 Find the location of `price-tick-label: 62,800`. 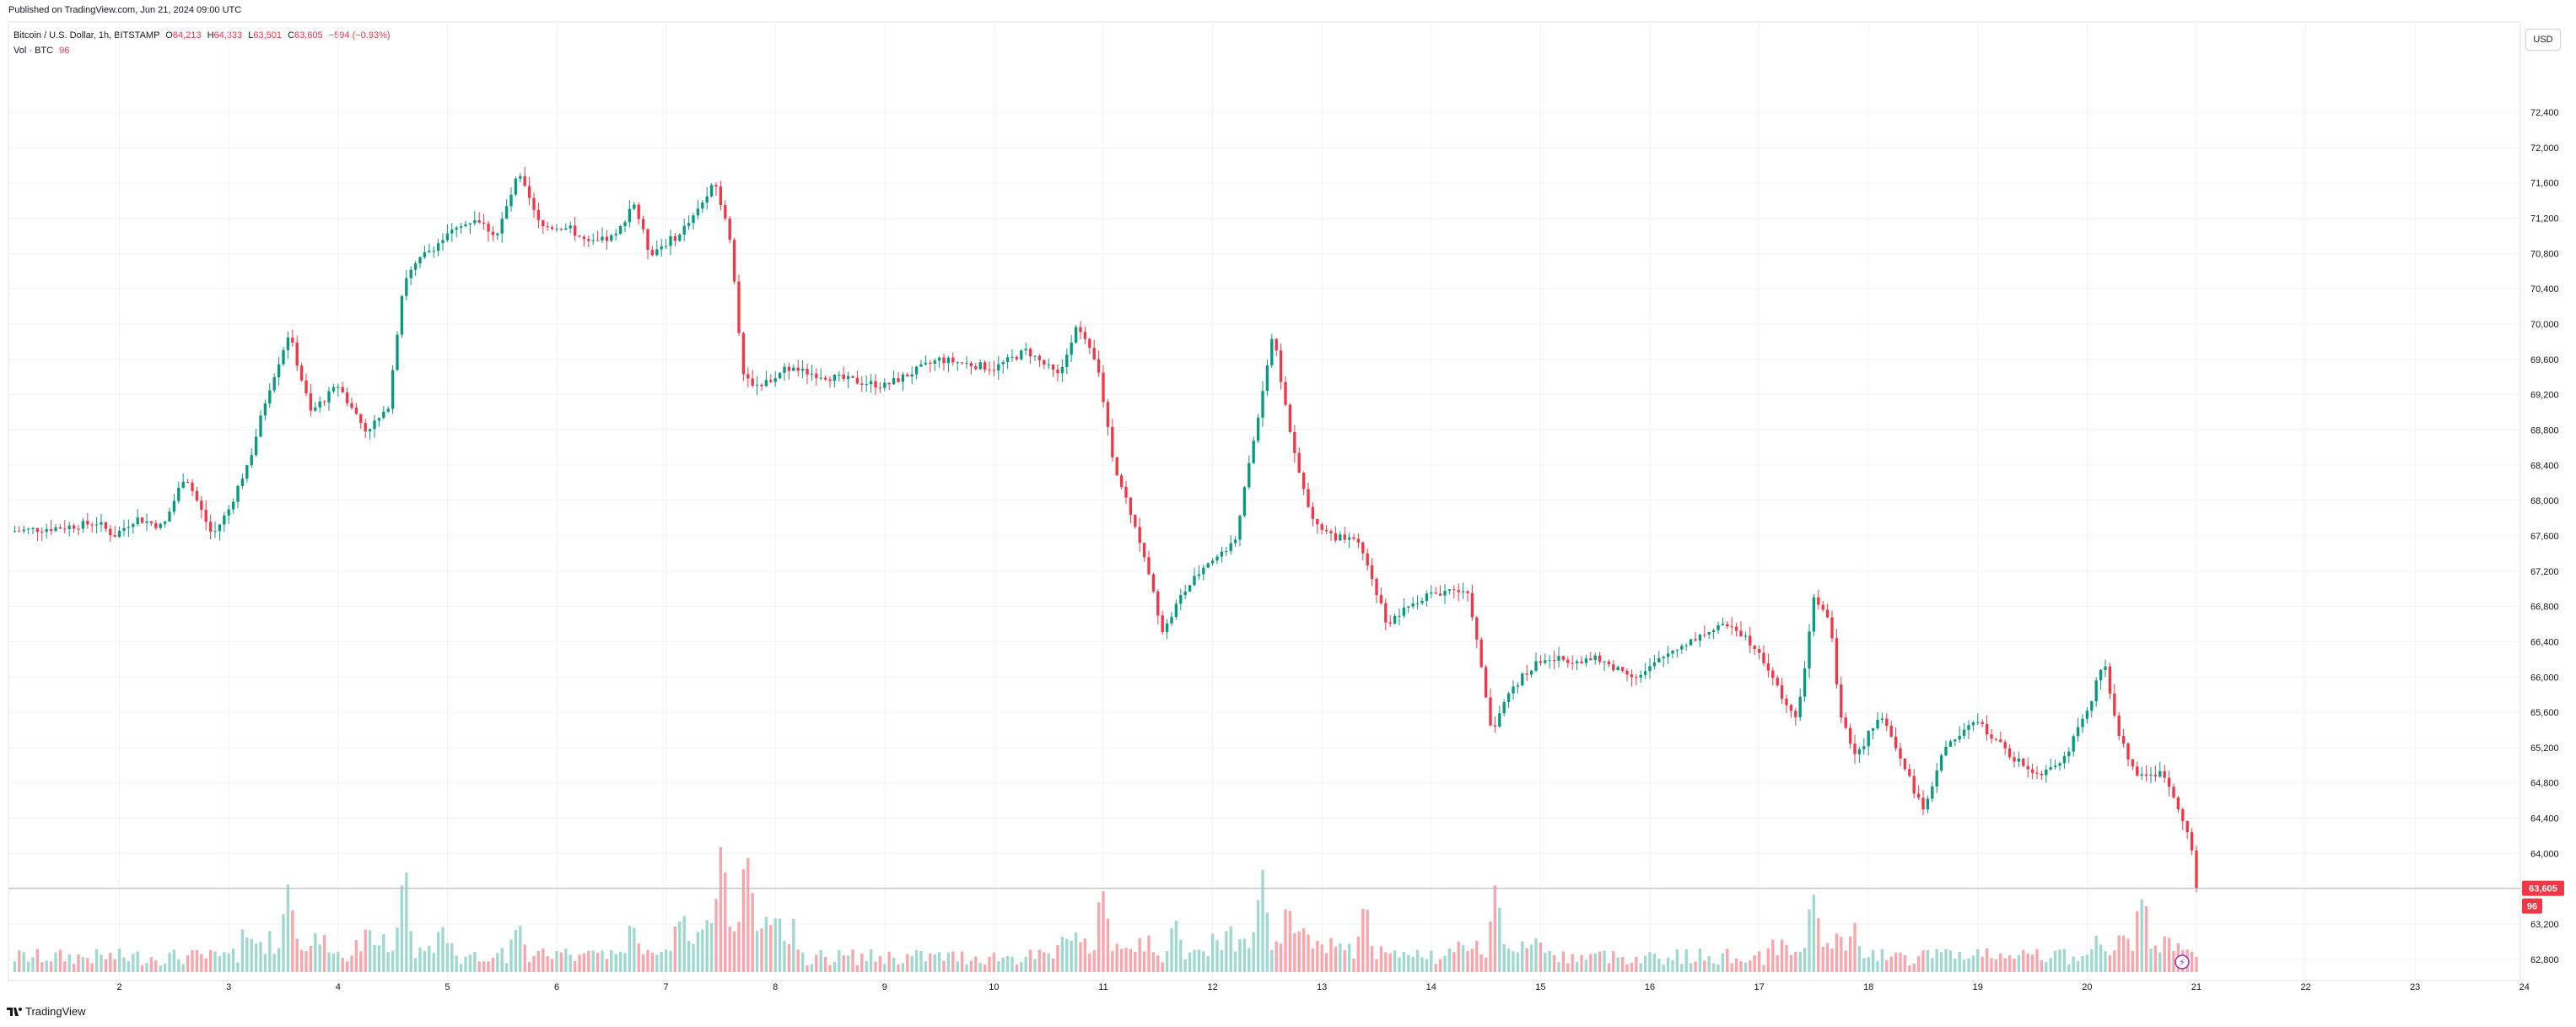

price-tick-label: 62,800 is located at coordinates (2544, 960).